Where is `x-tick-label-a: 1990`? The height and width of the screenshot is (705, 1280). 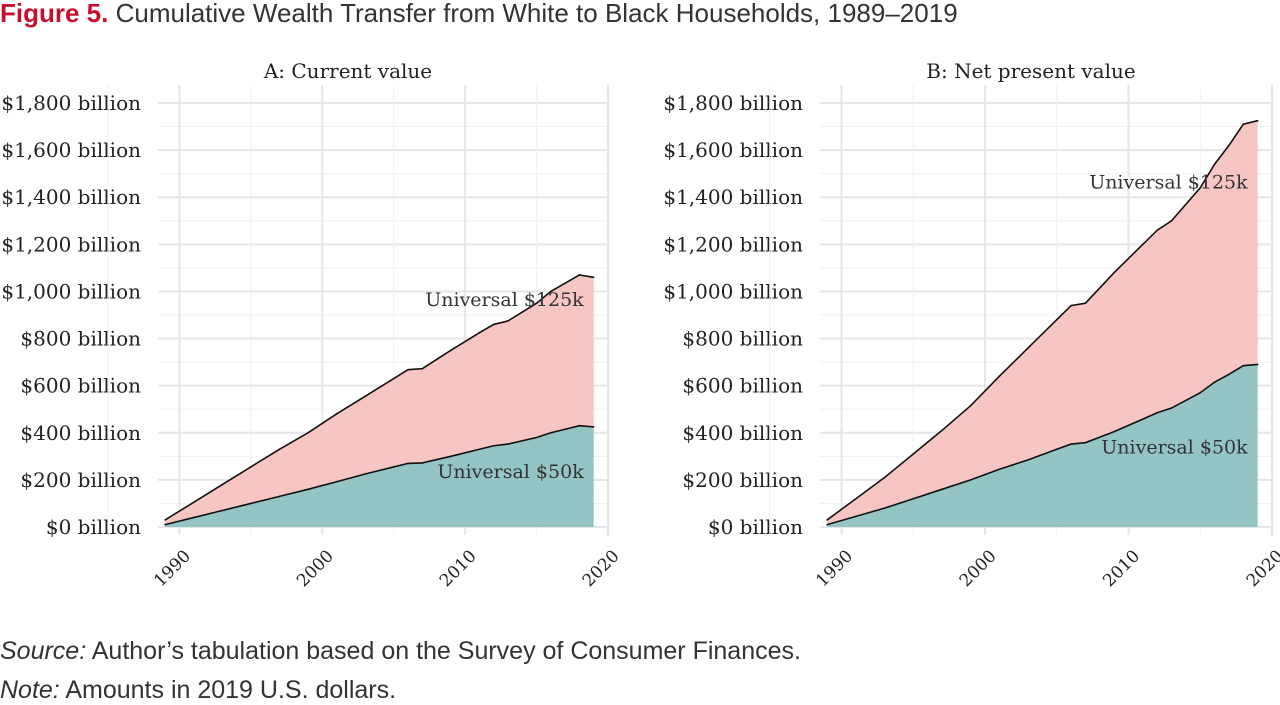 x-tick-label-a: 1990 is located at coordinates (172, 568).